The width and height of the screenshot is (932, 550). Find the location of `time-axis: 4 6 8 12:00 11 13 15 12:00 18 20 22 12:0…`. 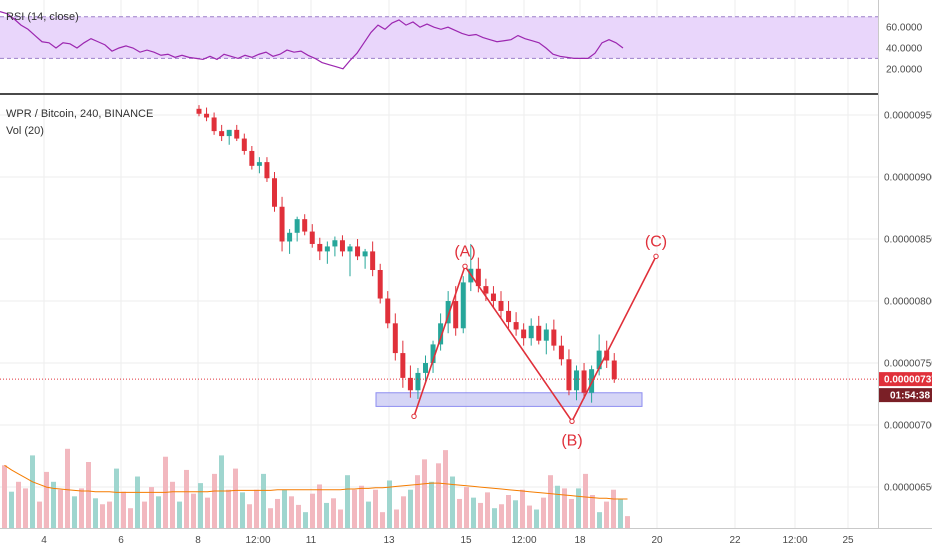

time-axis: 4 6 8 12:00 11 13 15 12:00 18 20 22 12:0… is located at coordinates (447, 540).